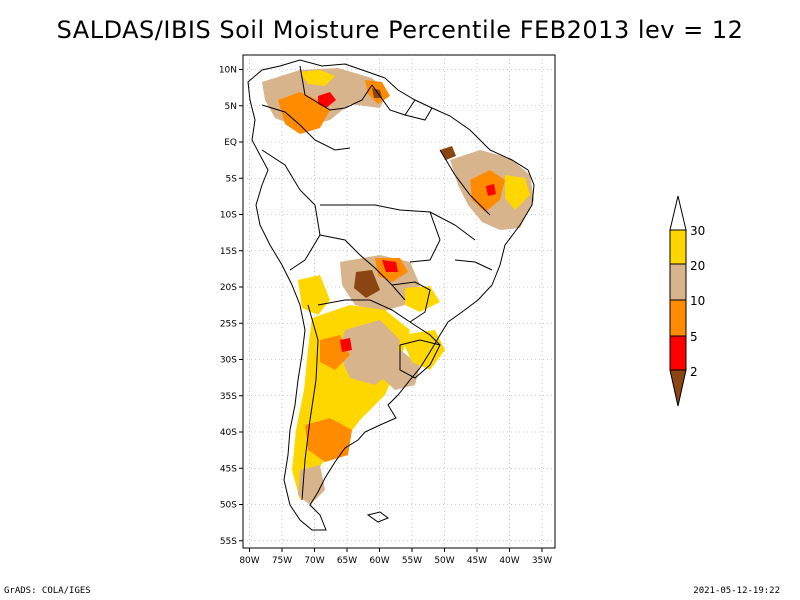 This screenshot has width=800, height=600. I want to click on footer-credit: GrADS: COLA/IGES, so click(47, 591).